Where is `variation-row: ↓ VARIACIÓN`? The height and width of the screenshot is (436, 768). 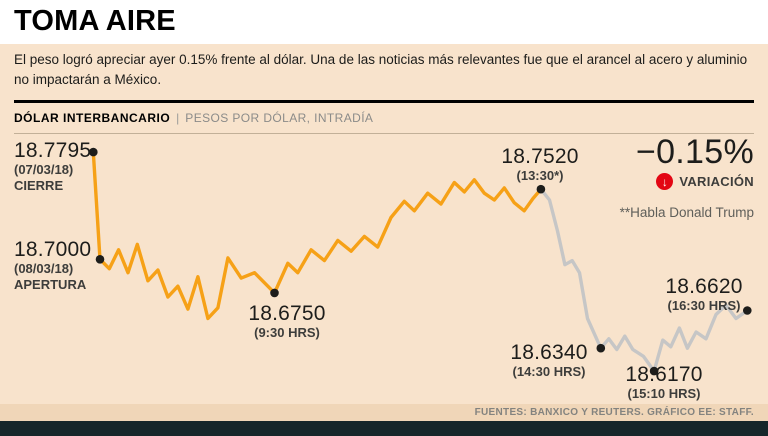
variation-row: ↓ VARIACIÓN is located at coordinates (695, 181).